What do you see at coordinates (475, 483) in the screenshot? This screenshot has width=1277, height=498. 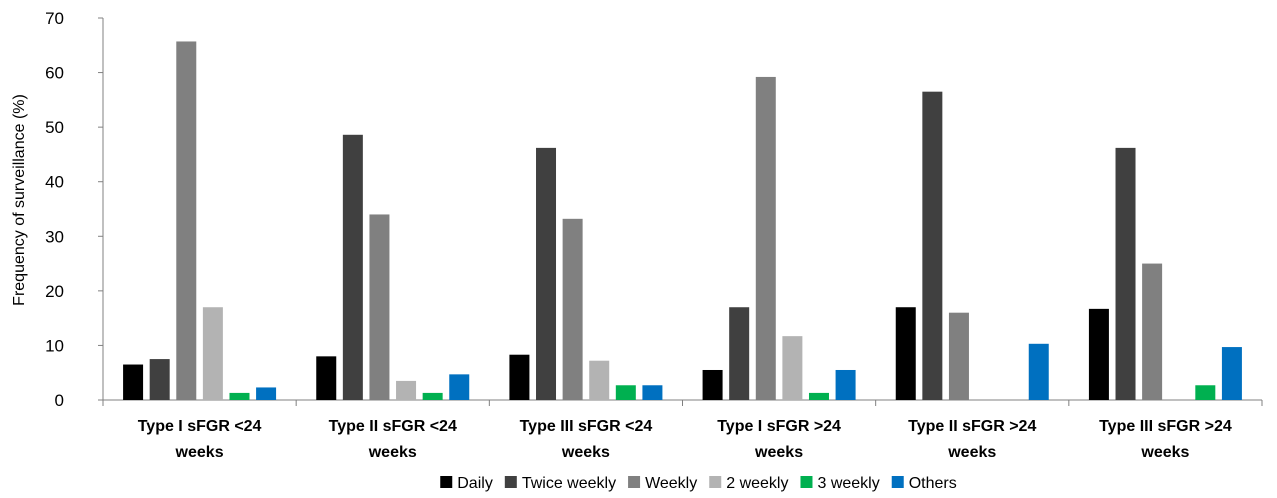 I see `legend-label-daily: Daily` at bounding box center [475, 483].